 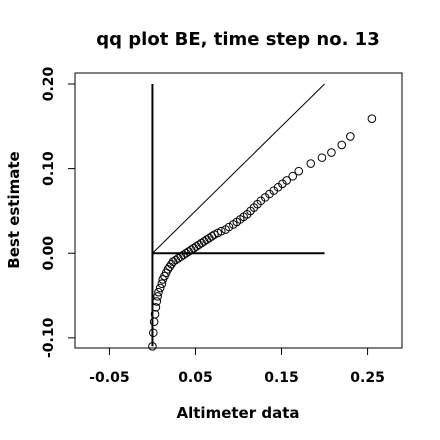 I want to click on chart-title: qq plot BE, time step no. 13, so click(x=237, y=39).